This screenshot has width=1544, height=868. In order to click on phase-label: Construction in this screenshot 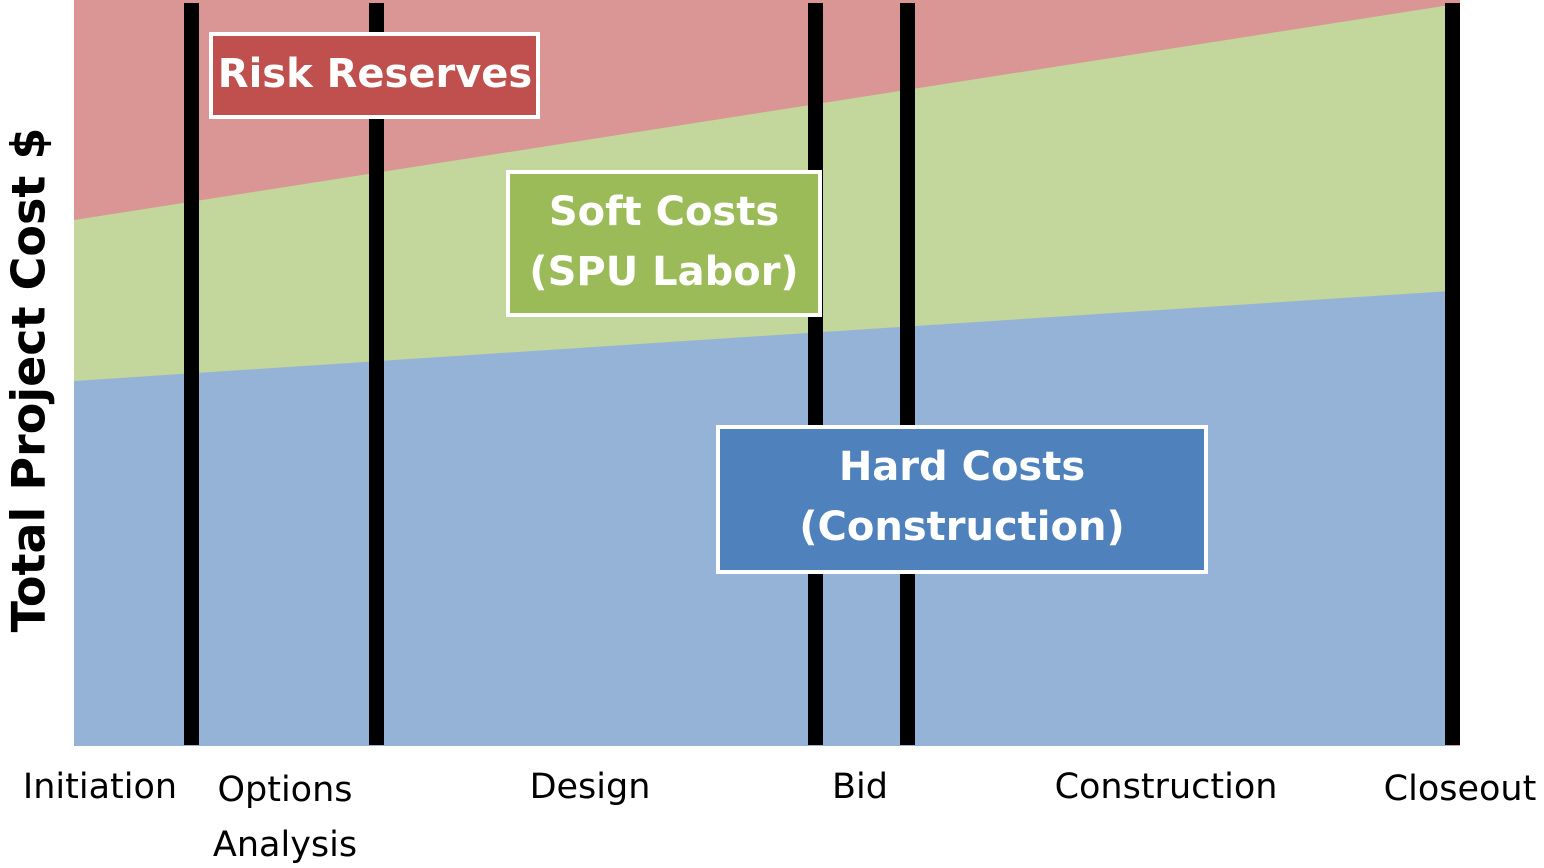, I will do `click(1166, 787)`.